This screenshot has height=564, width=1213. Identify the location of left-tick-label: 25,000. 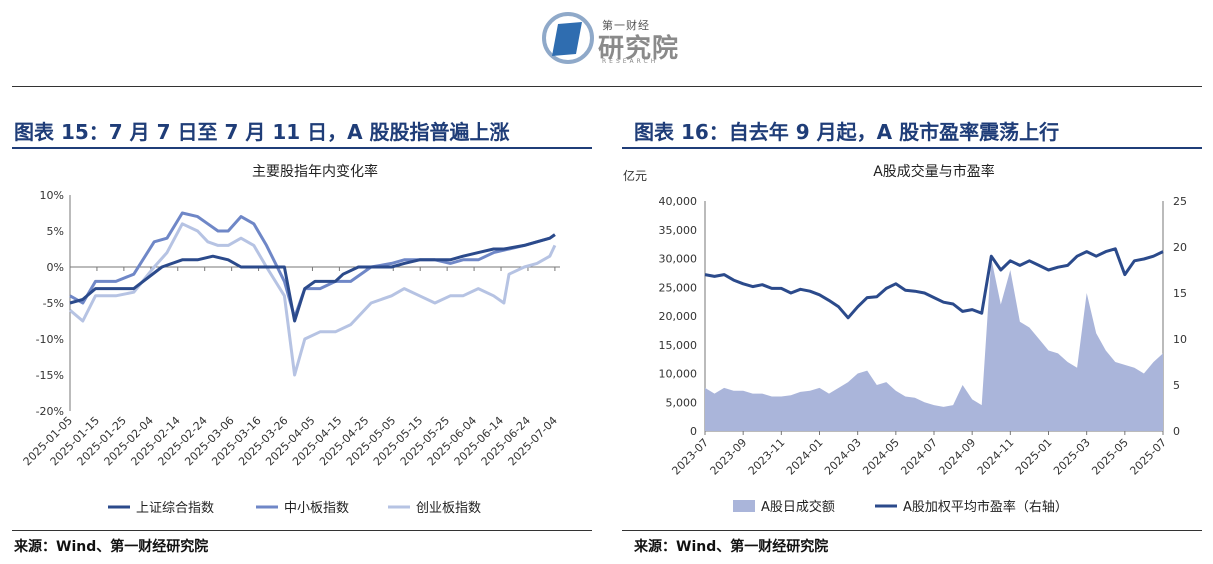
(678, 287).